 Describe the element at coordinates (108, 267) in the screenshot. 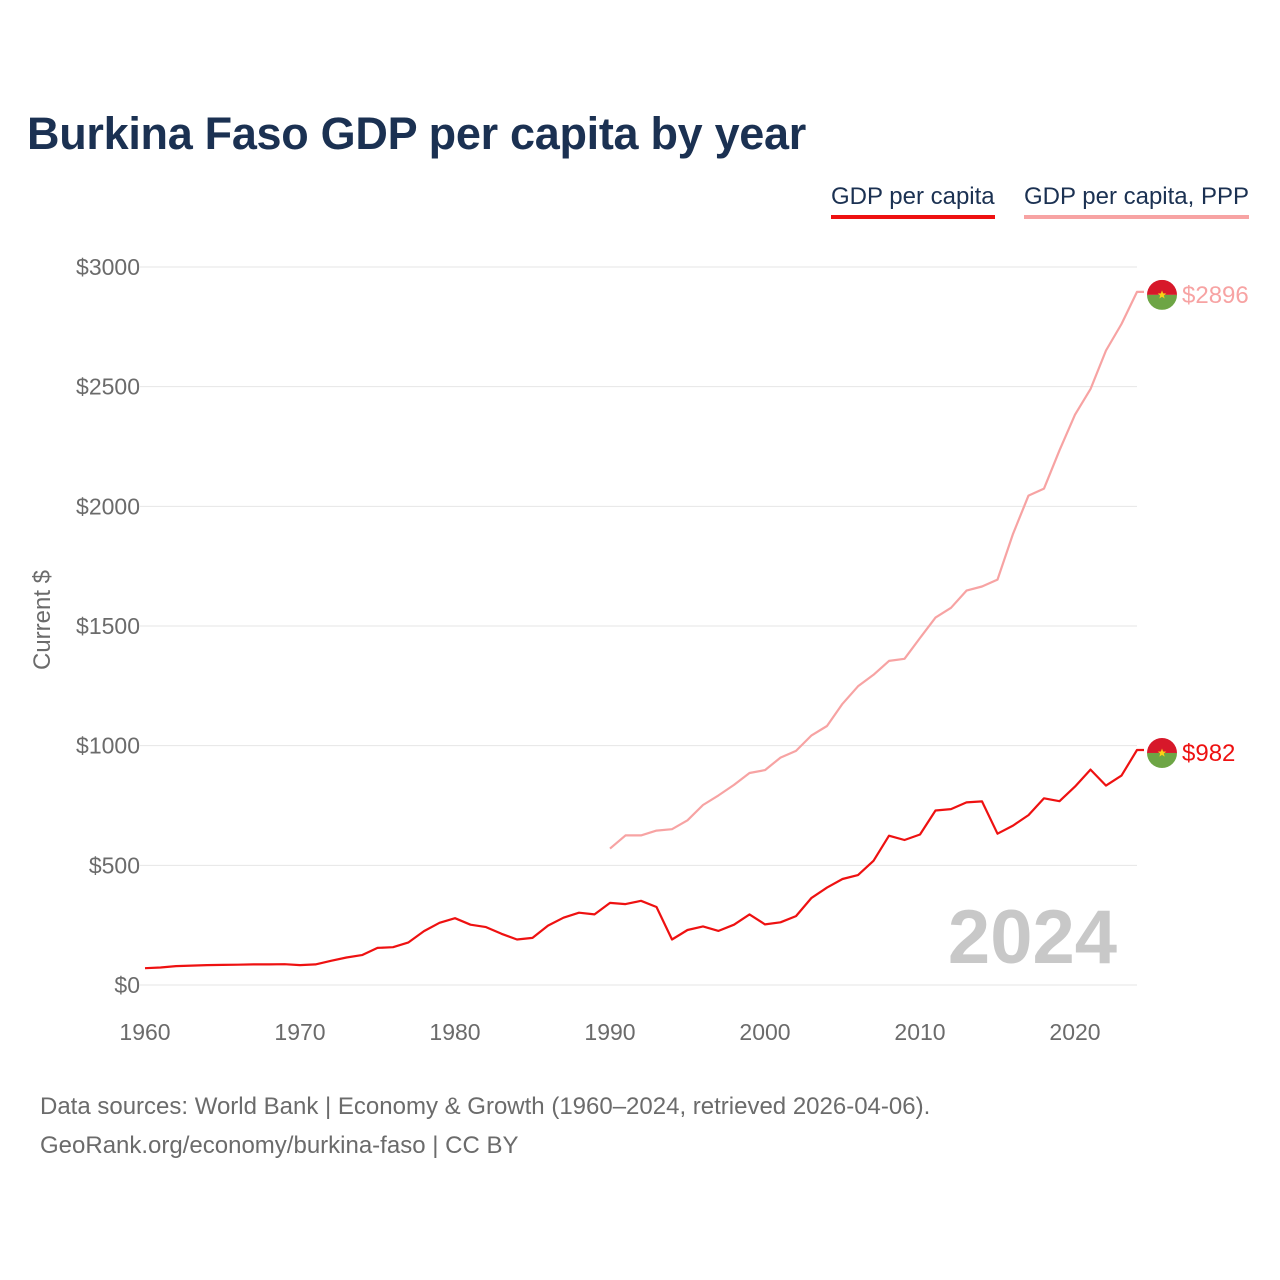

I see `y-tick-label: $3000` at that location.